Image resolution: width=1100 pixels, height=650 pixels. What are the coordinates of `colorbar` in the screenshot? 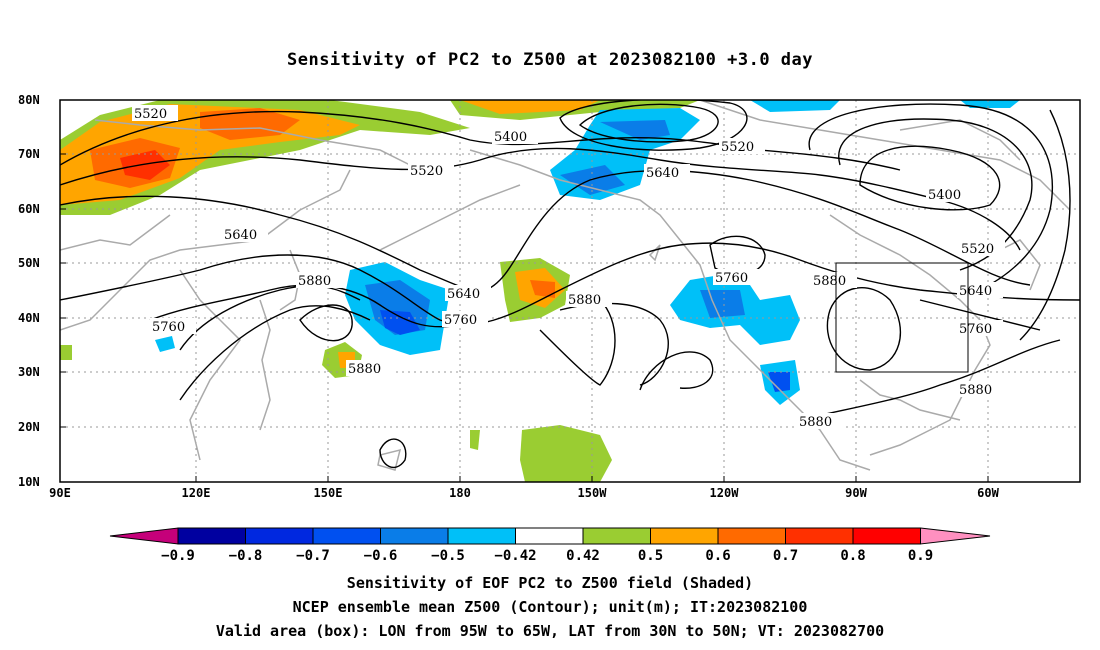 It's located at (550, 536).